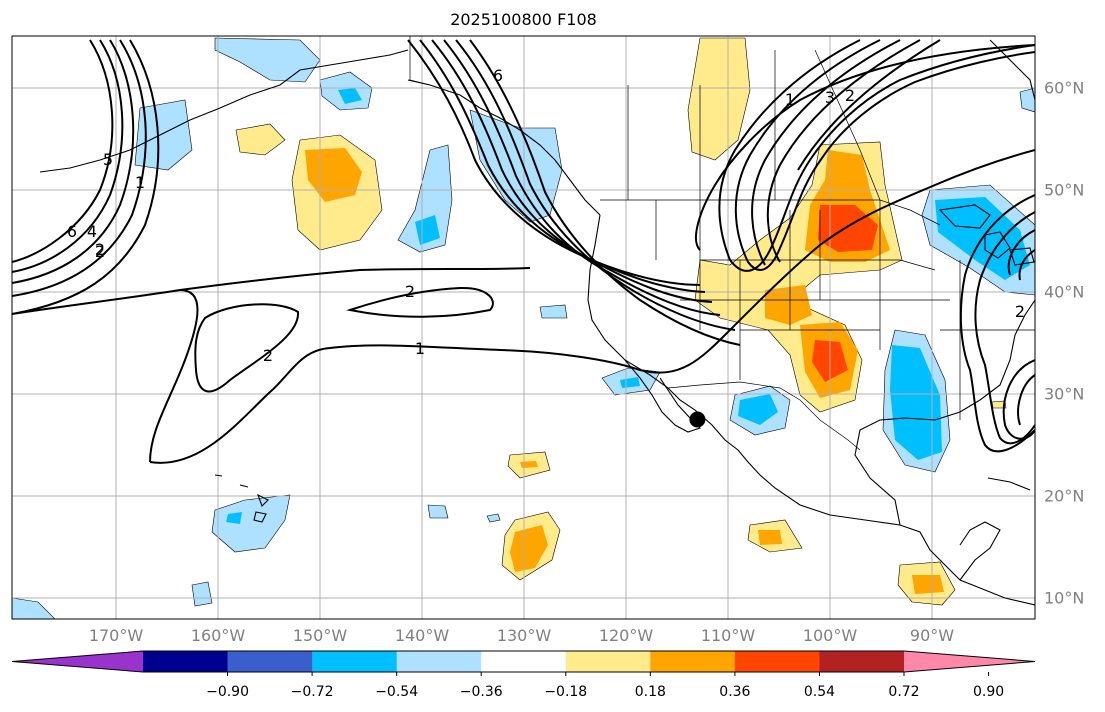 The height and width of the screenshot is (712, 1105). I want to click on border-alaska-canada, so click(420, 61).